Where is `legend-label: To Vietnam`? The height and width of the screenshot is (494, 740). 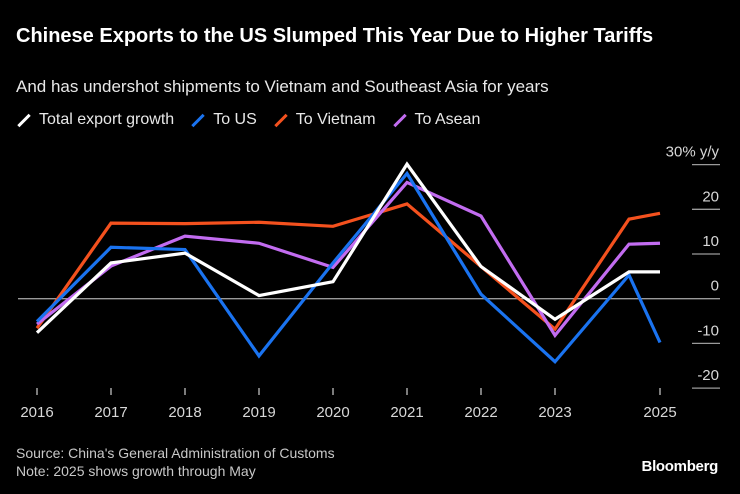
legend-label: To Vietnam is located at coordinates (335, 119).